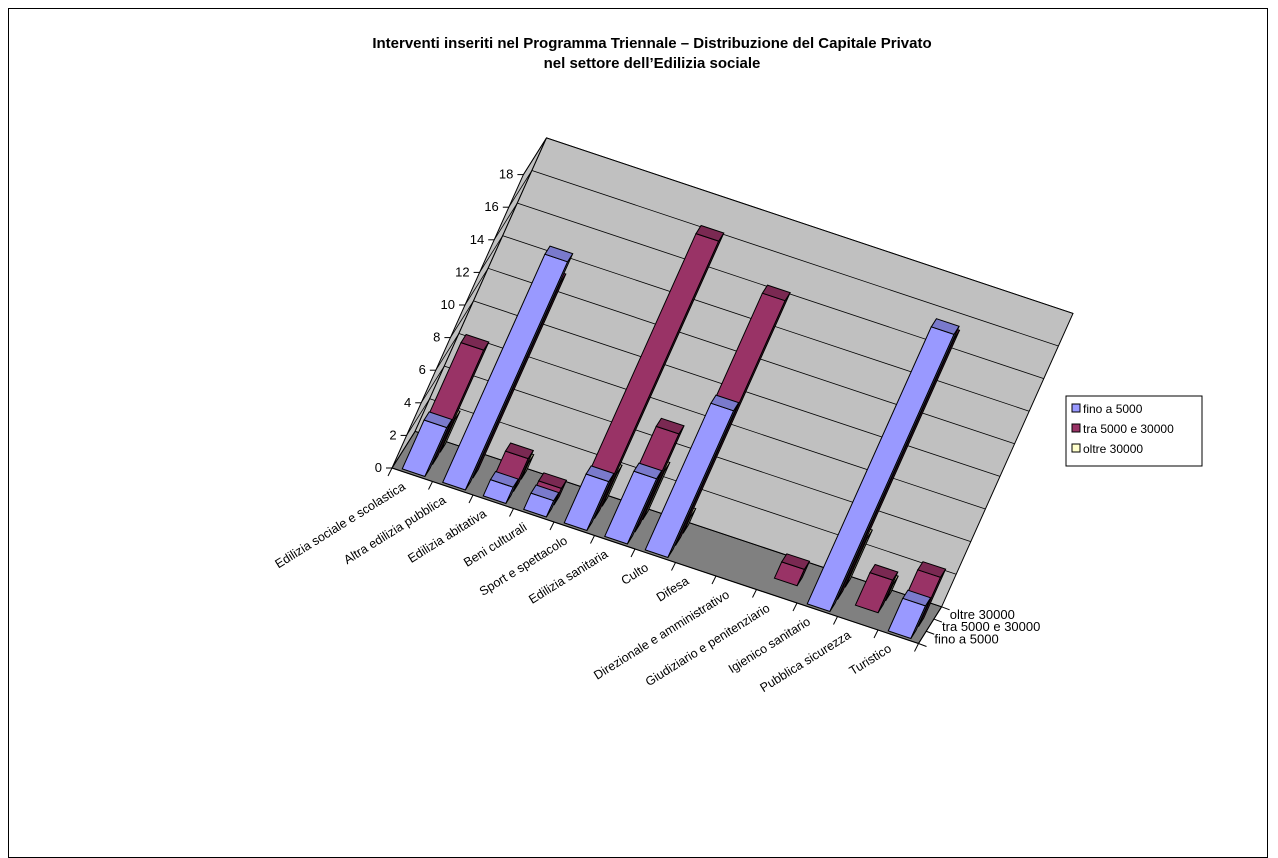  Describe the element at coordinates (1113, 449) in the screenshot. I see `legend-label: oltre 30000` at that location.